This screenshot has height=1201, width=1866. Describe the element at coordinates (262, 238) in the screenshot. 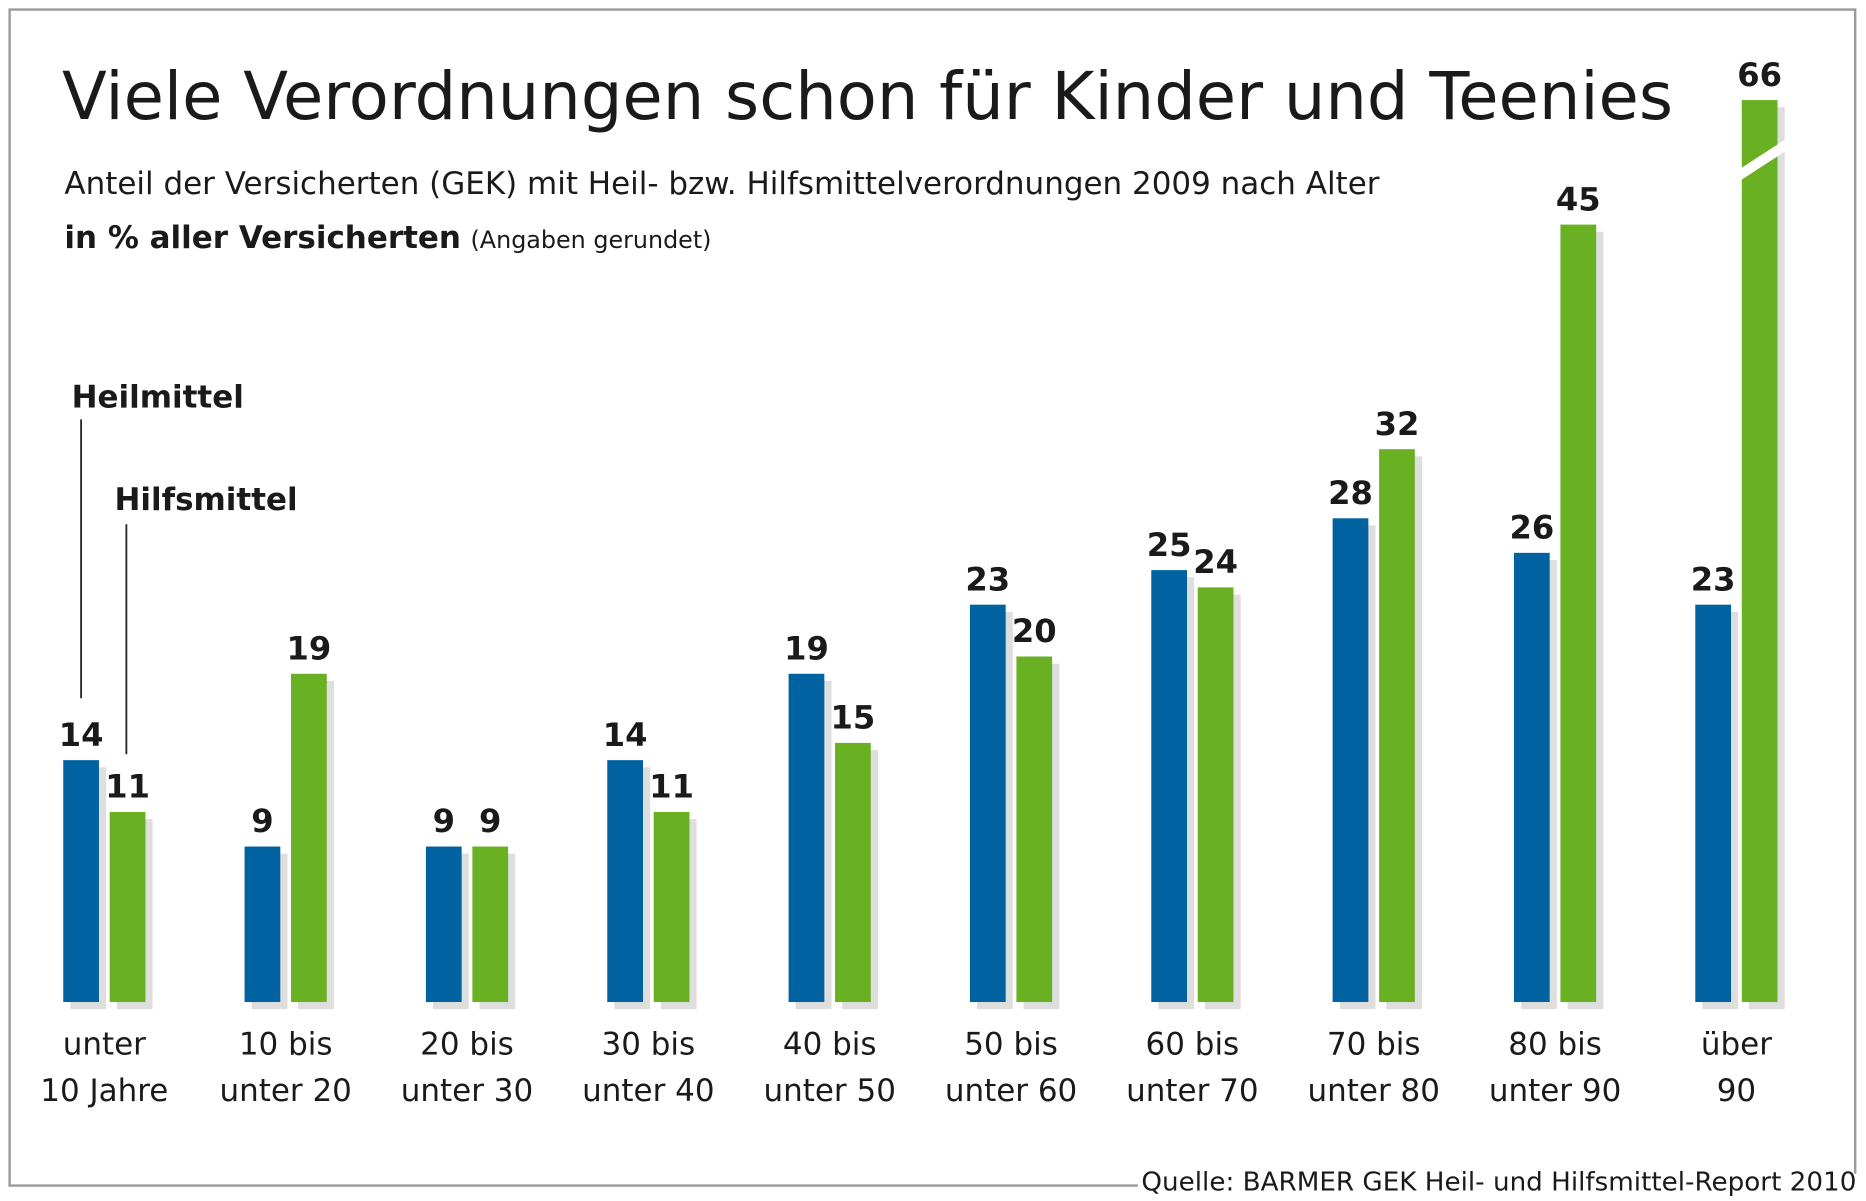

I see `unit-label: in % aller Versicherten` at that location.